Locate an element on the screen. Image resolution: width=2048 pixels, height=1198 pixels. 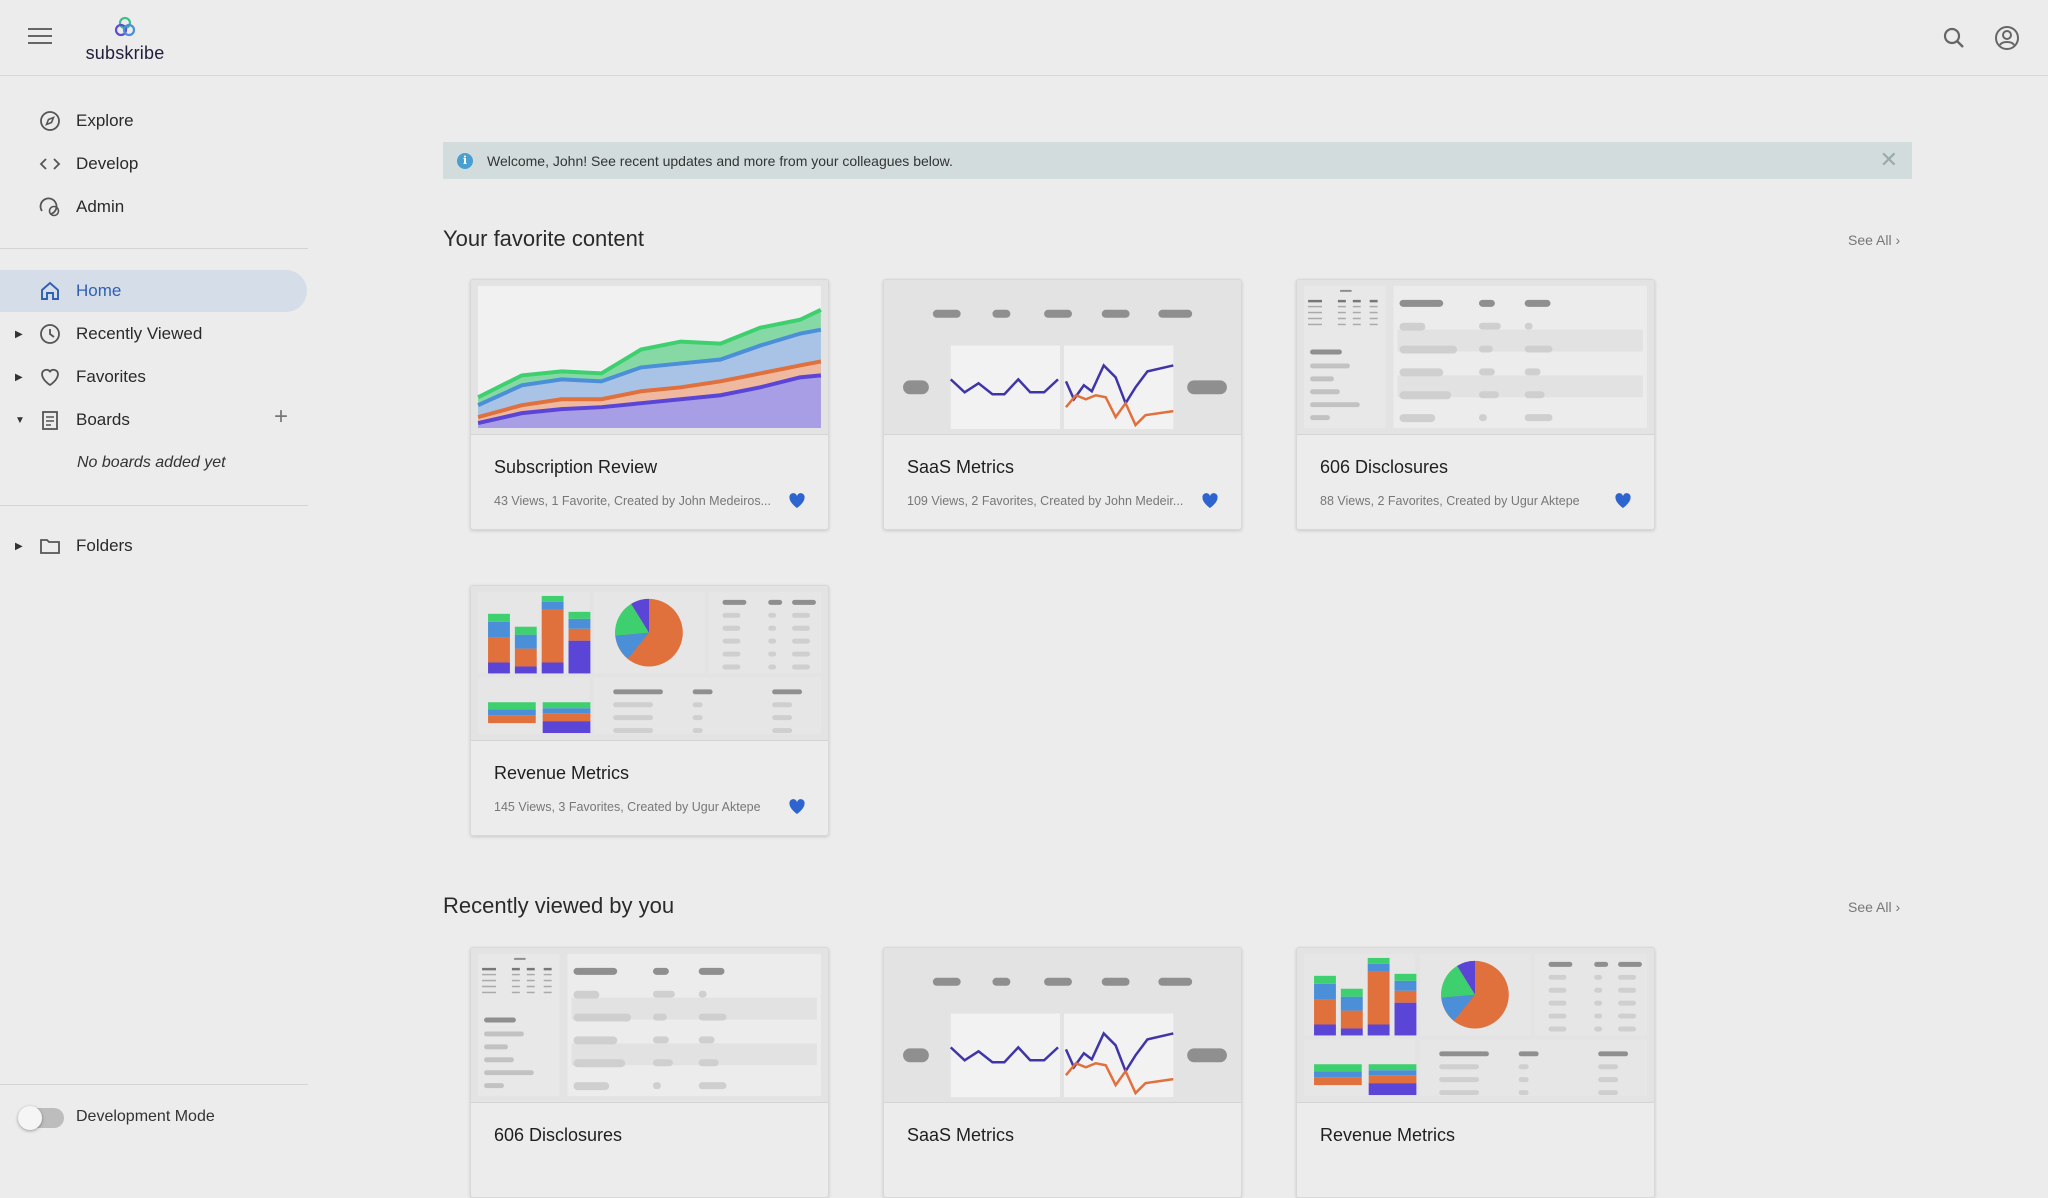
content-card: SaaS Metrics is located at coordinates (1062, 1072).